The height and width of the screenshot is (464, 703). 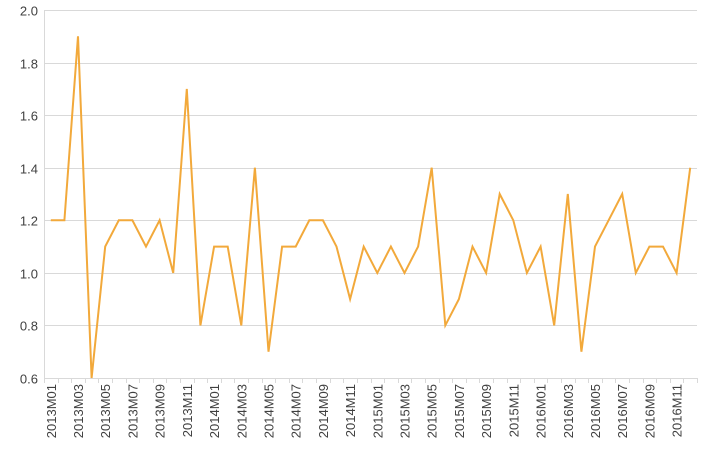 I want to click on x-tick-label: 2014M01, so click(x=214, y=411).